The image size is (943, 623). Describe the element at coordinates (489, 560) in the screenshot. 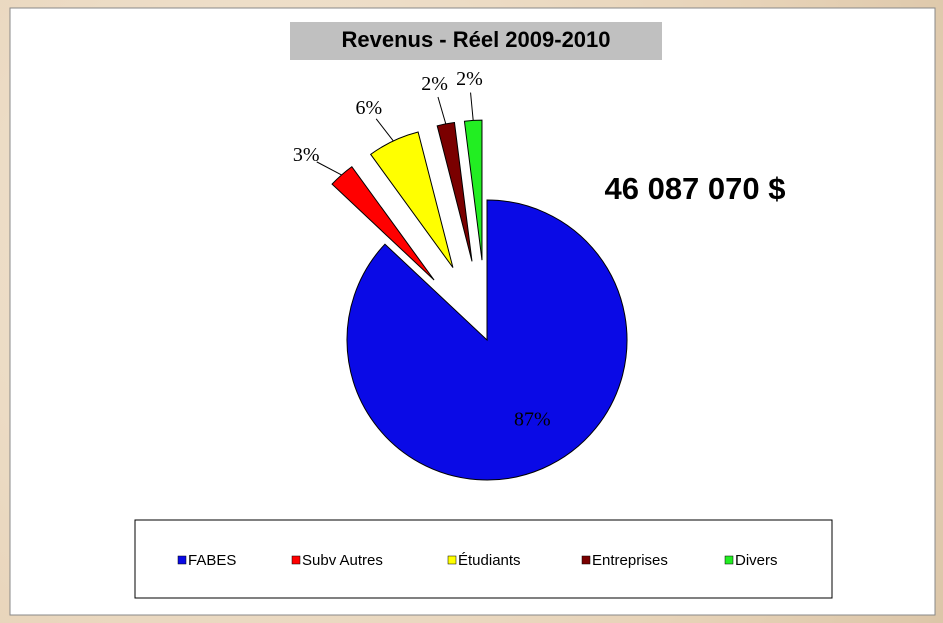

I see `legend-label: Étudiants` at that location.